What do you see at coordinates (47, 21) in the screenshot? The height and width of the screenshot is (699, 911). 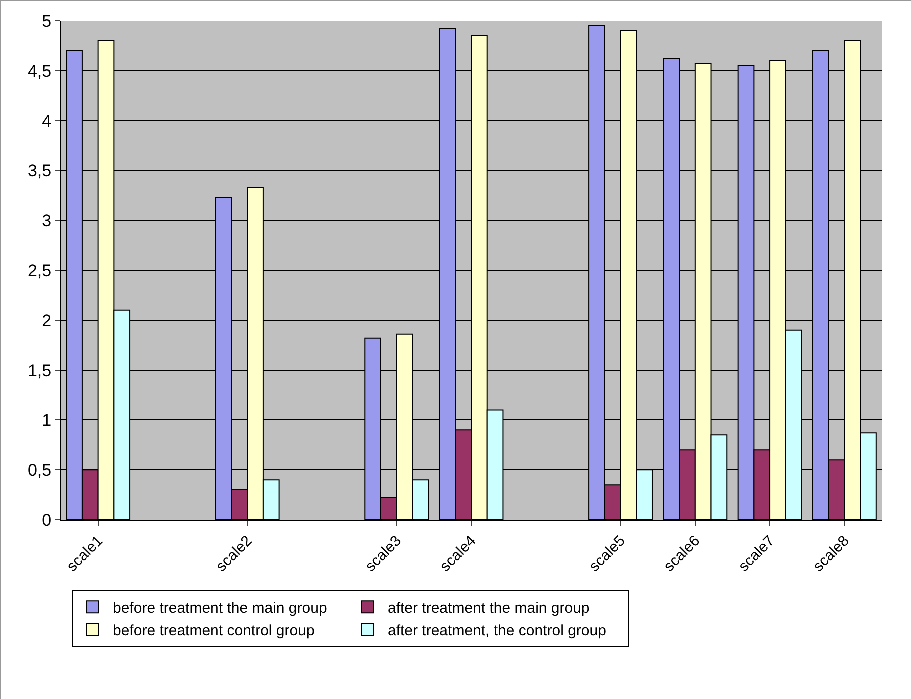 I see `y-tick-label: 5` at bounding box center [47, 21].